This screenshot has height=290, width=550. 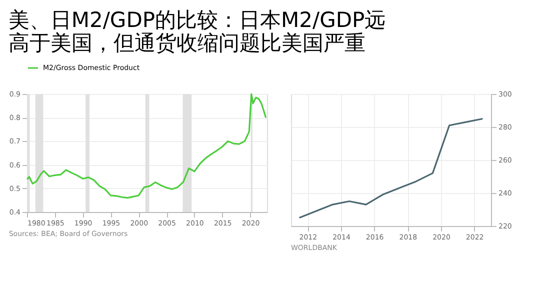 What do you see at coordinates (391, 168) in the screenshot?
I see `line-series` at bounding box center [391, 168].